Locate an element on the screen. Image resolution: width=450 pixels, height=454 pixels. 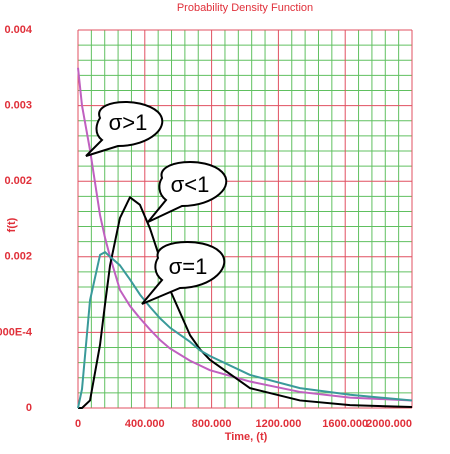
legend-label: σ>1 is located at coordinates (128, 122).